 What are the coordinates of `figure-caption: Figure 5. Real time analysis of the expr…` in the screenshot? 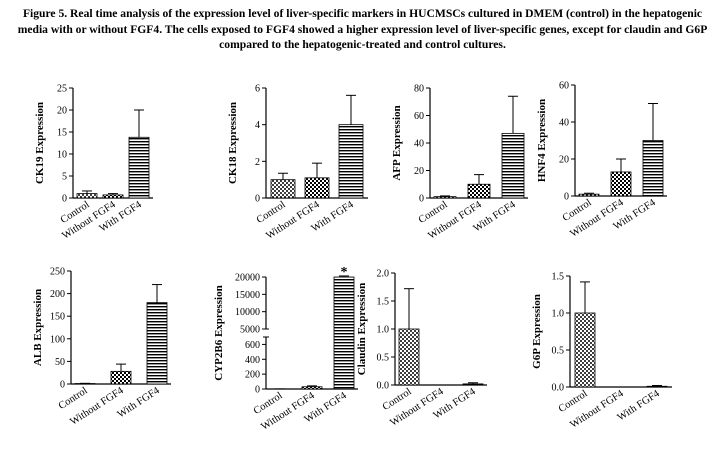 It's located at (362, 29).